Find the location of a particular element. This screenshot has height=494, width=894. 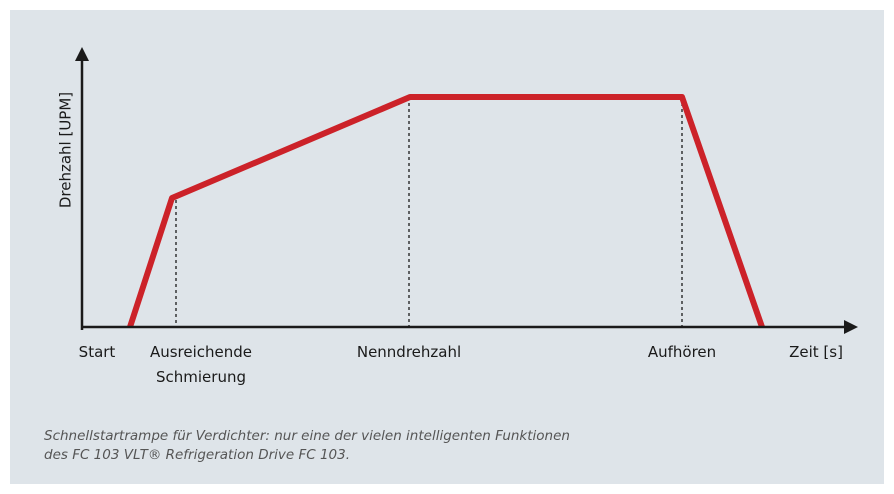

x-axis-label: Zeit [s] is located at coordinates (816, 352).